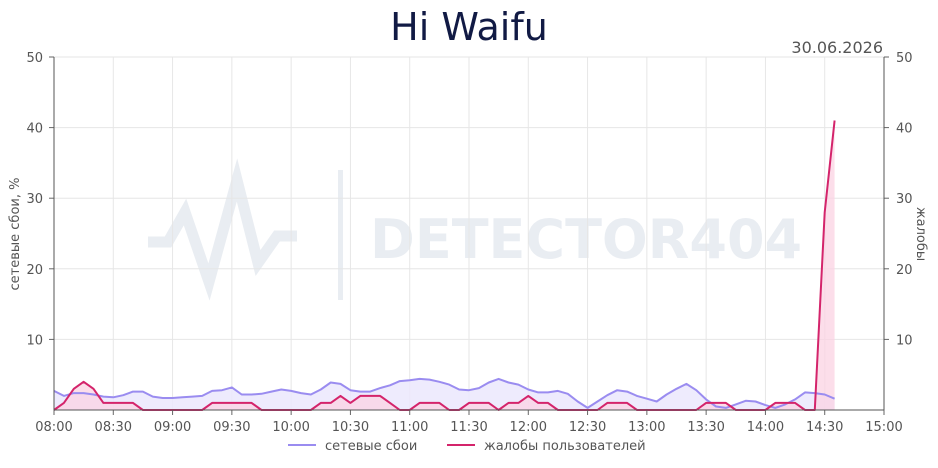 Image resolution: width=938 pixels, height=468 pixels. What do you see at coordinates (587, 427) in the screenshot?
I see `x-tick-label: 12:30` at bounding box center [587, 427].